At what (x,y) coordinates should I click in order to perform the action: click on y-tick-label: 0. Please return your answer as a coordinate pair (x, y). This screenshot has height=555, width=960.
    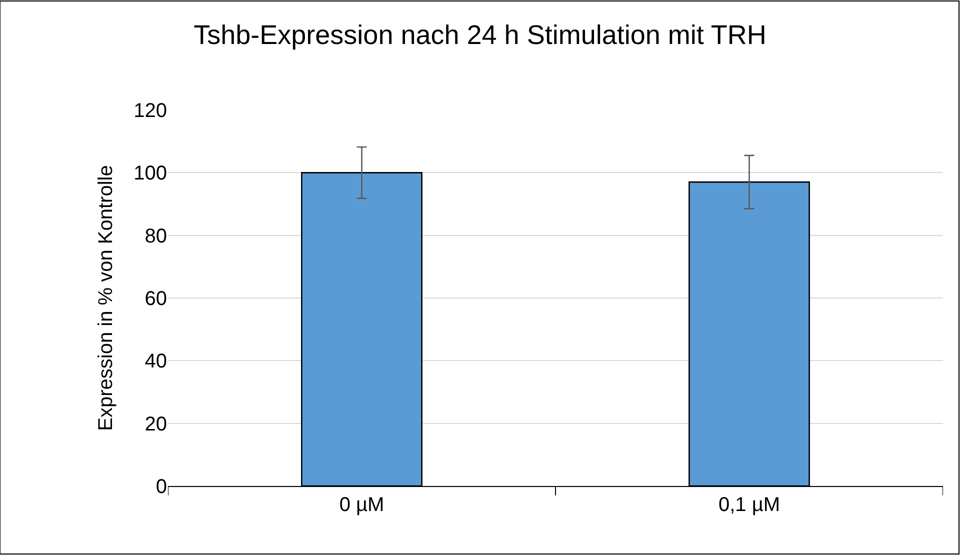
    Looking at the image, I should click on (161, 487).